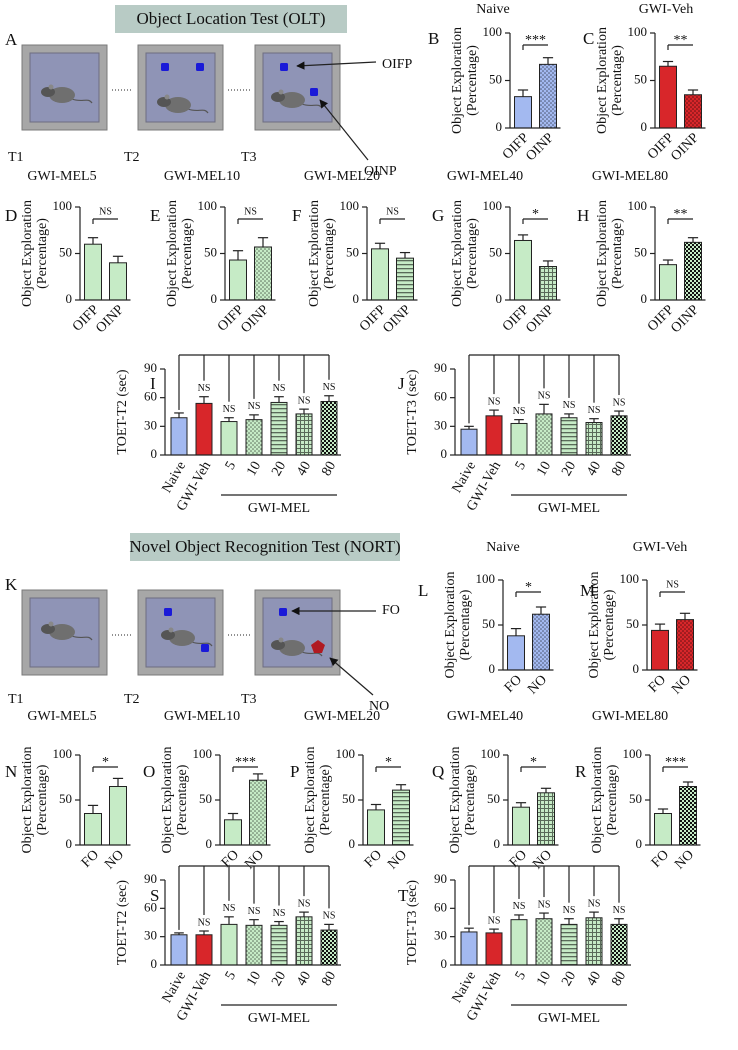 Image resolution: width=738 pixels, height=1050 pixels. What do you see at coordinates (403, 895) in the screenshot?
I see `panel-letter: T` at bounding box center [403, 895].